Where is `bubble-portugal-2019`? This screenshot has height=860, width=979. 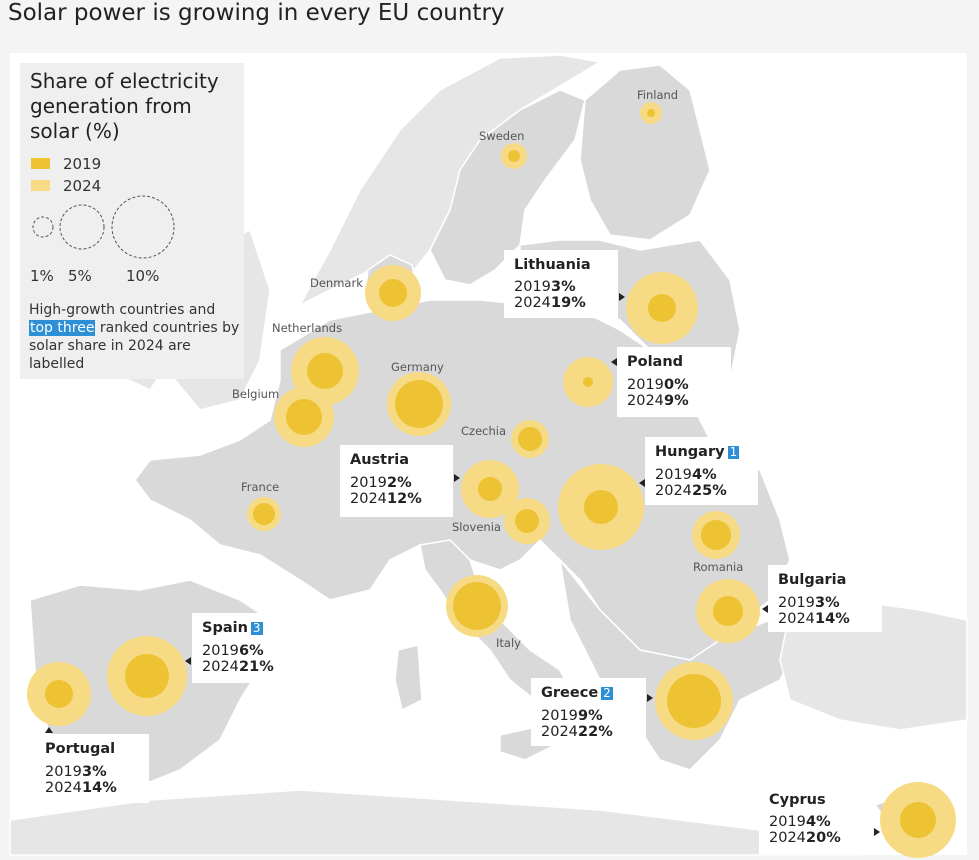 bubble-portugal-2019 is located at coordinates (59, 694).